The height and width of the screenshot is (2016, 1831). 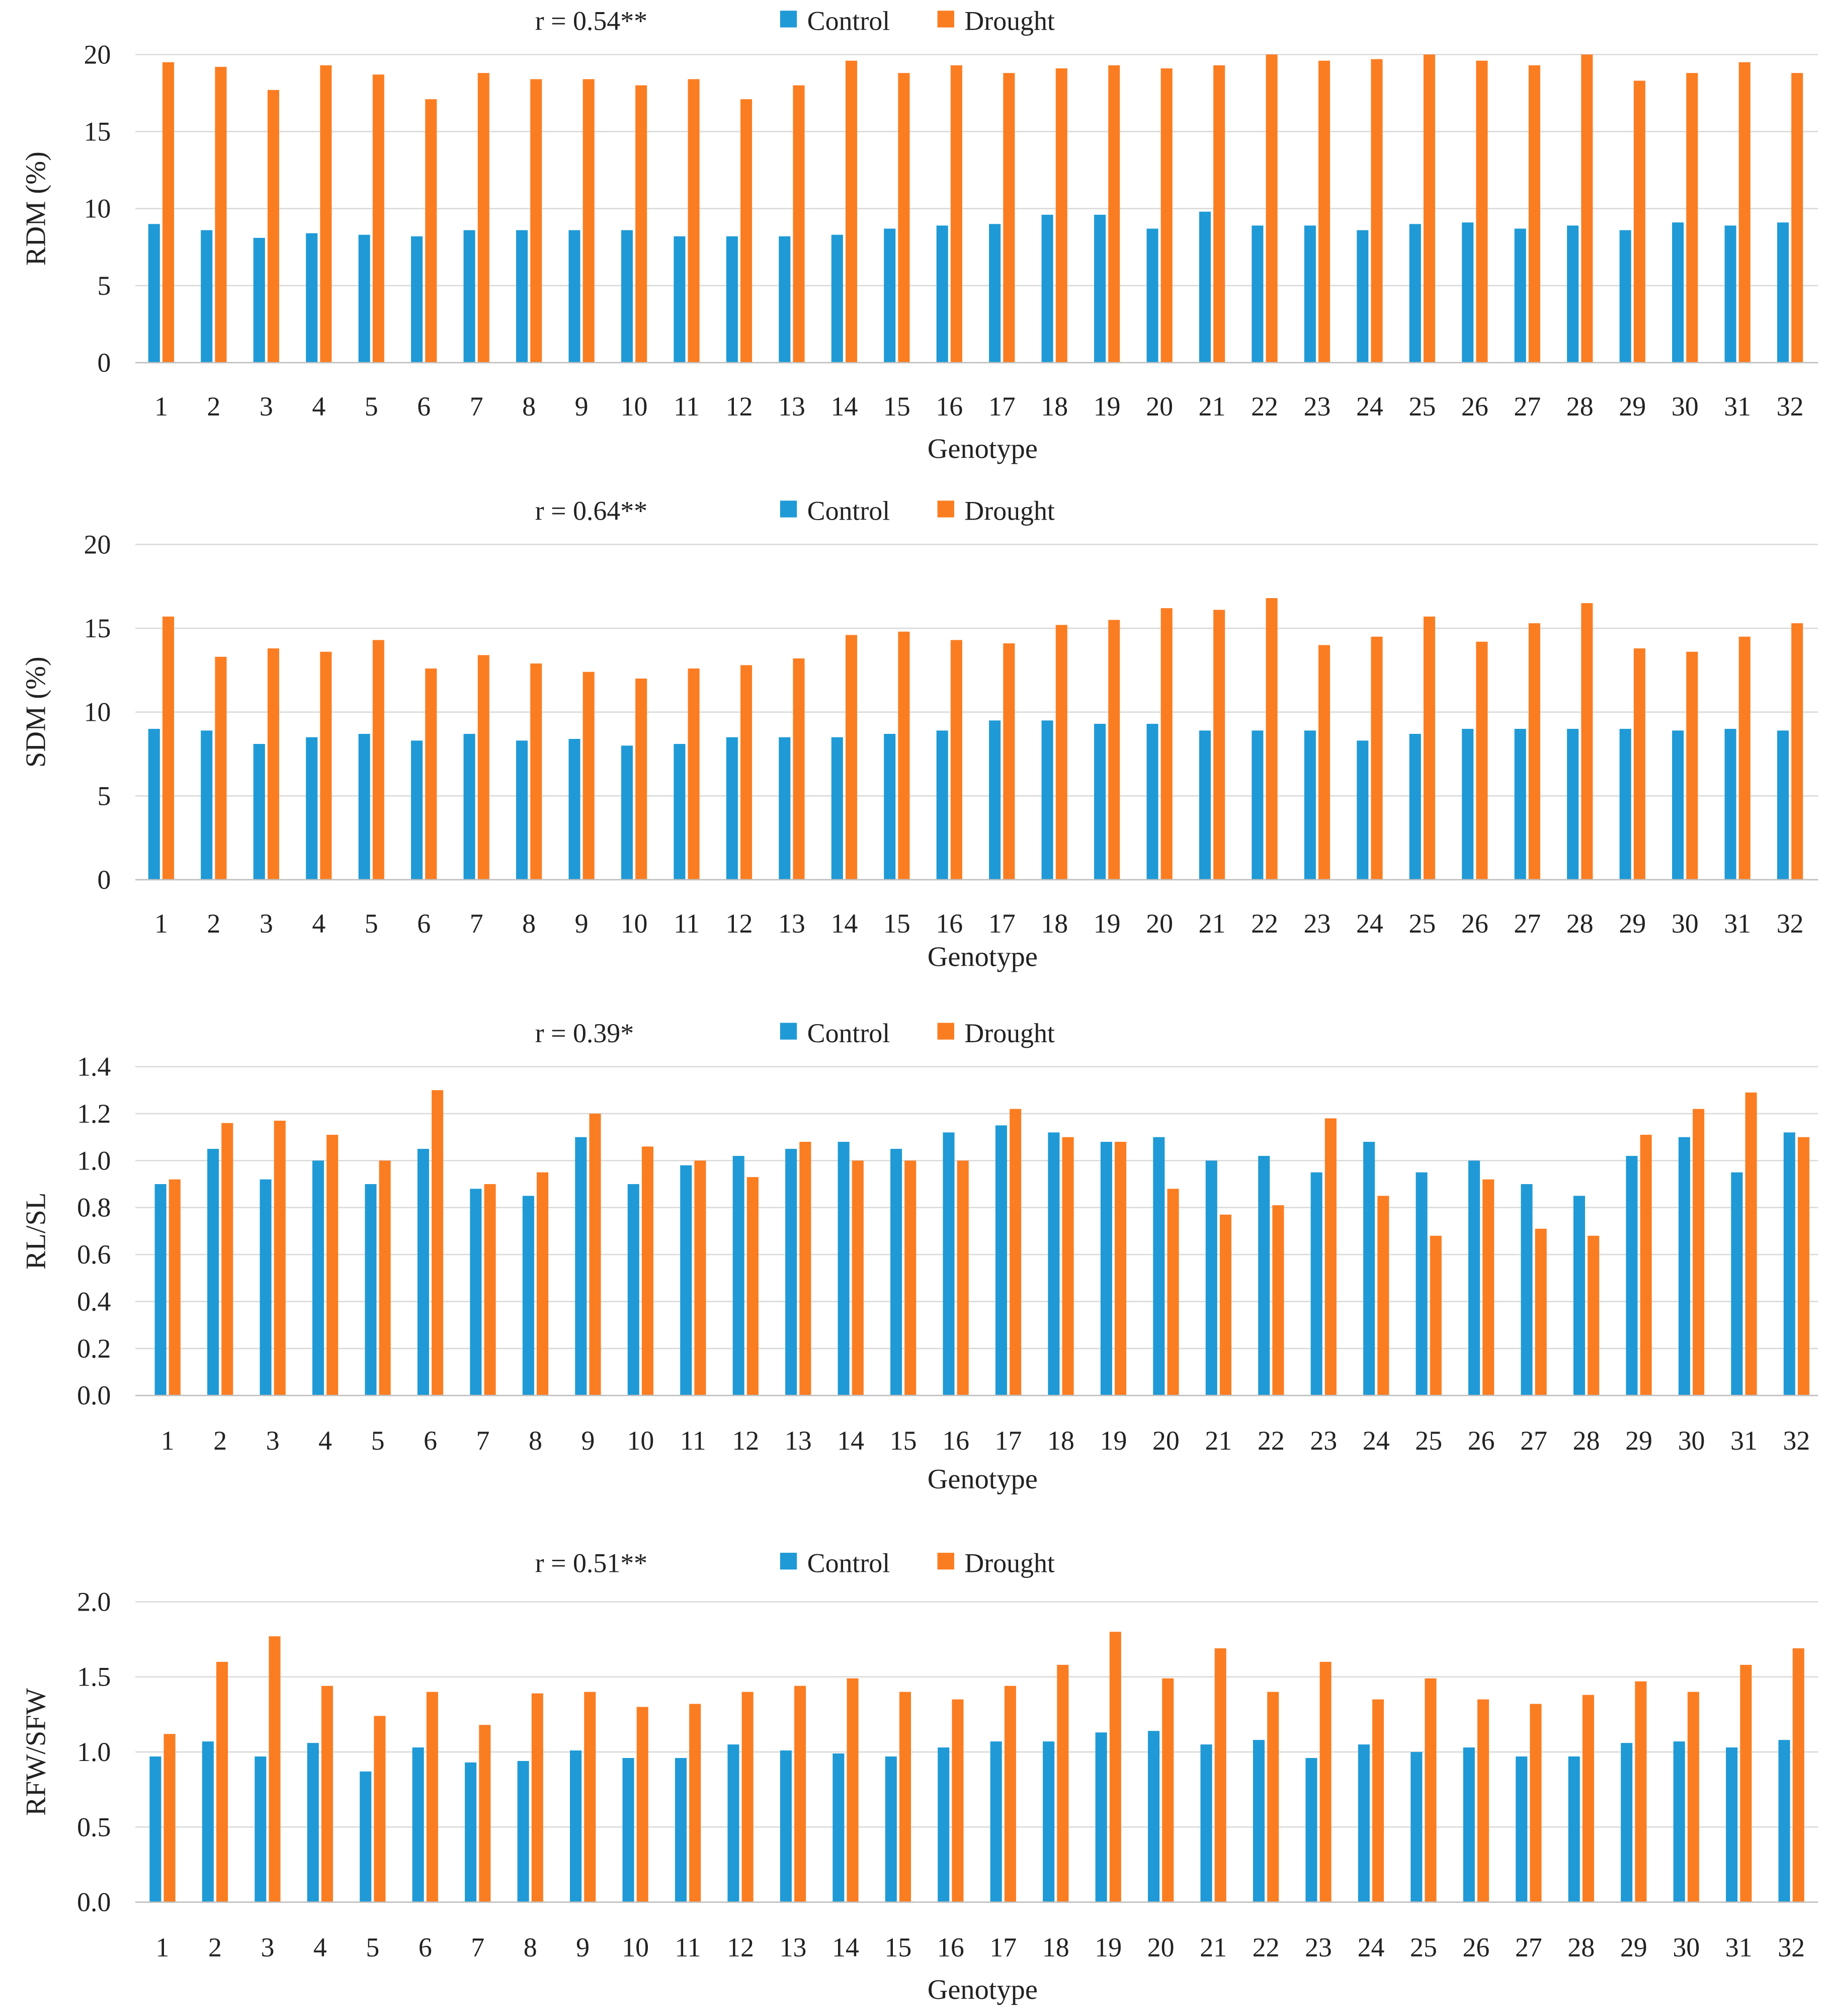 What do you see at coordinates (424, 406) in the screenshot?
I see `x-tick-label: 6` at bounding box center [424, 406].